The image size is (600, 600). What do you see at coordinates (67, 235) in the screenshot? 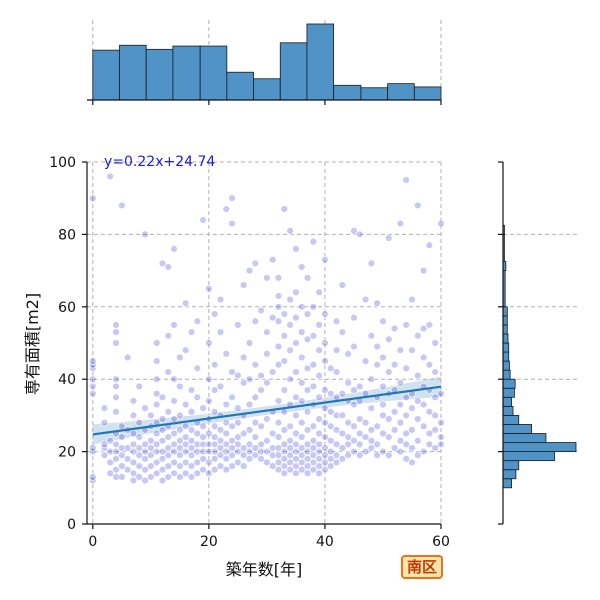
I see `y-tick-label: 80` at bounding box center [67, 235].